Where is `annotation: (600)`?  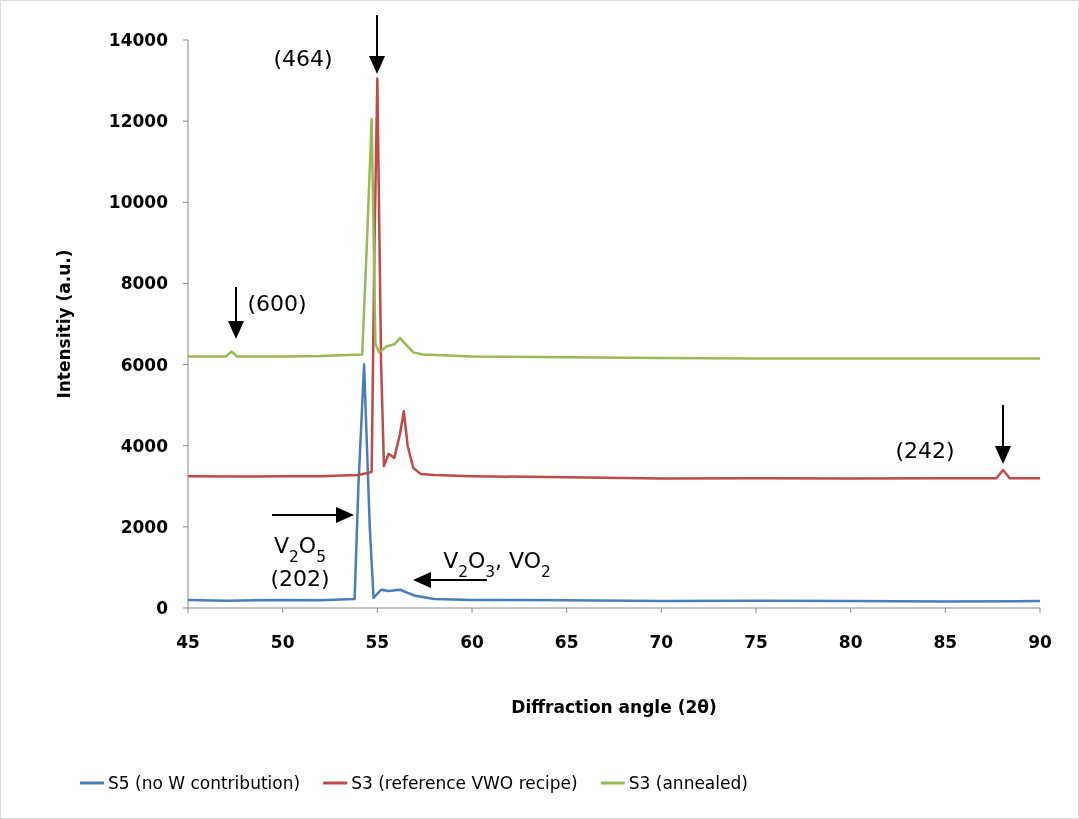 annotation: (600) is located at coordinates (277, 303).